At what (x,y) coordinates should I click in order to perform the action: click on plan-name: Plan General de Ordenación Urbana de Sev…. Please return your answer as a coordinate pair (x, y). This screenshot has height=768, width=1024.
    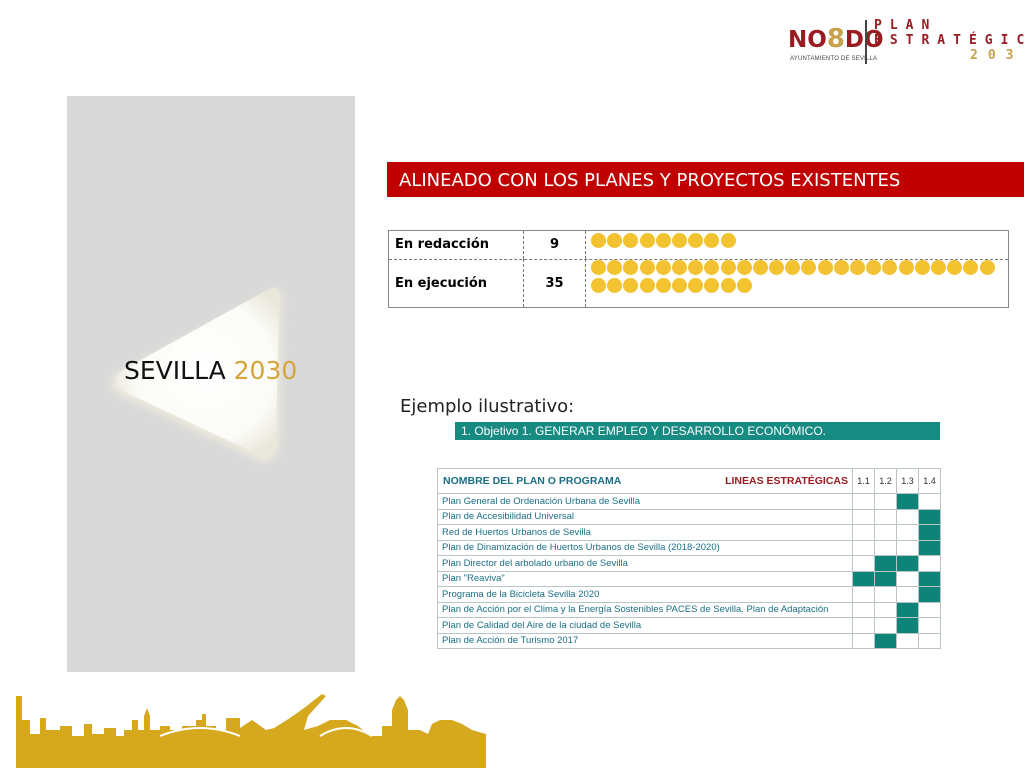
    Looking at the image, I should click on (645, 501).